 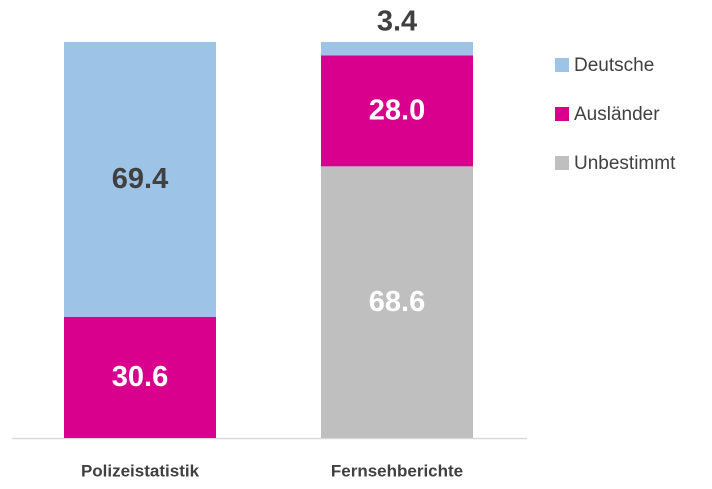 I want to click on value-label: 30.6, so click(x=140, y=377).